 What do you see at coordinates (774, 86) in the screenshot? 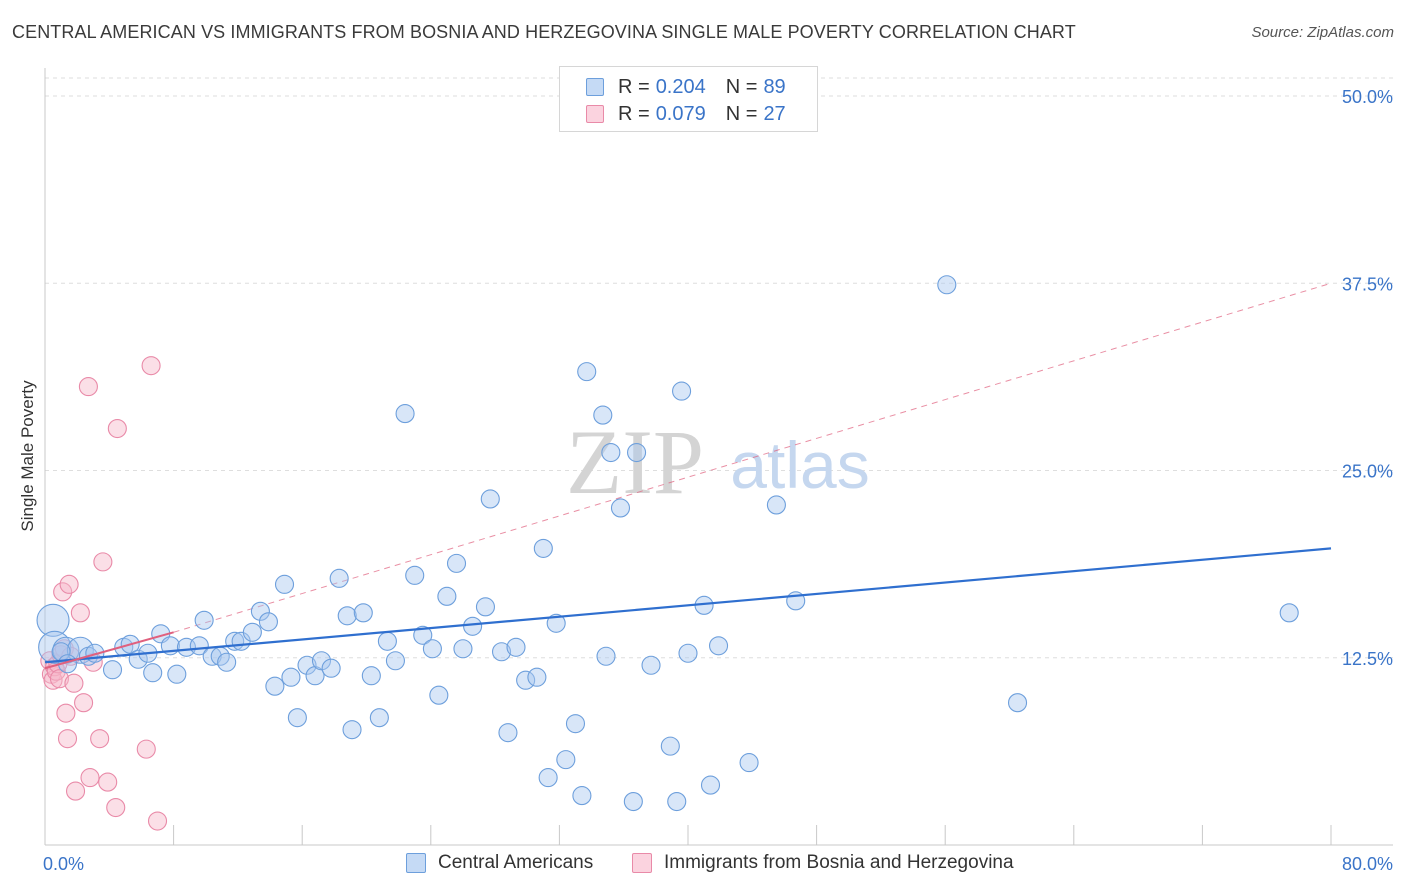
I see `legend-n-value: 89` at bounding box center [774, 86].